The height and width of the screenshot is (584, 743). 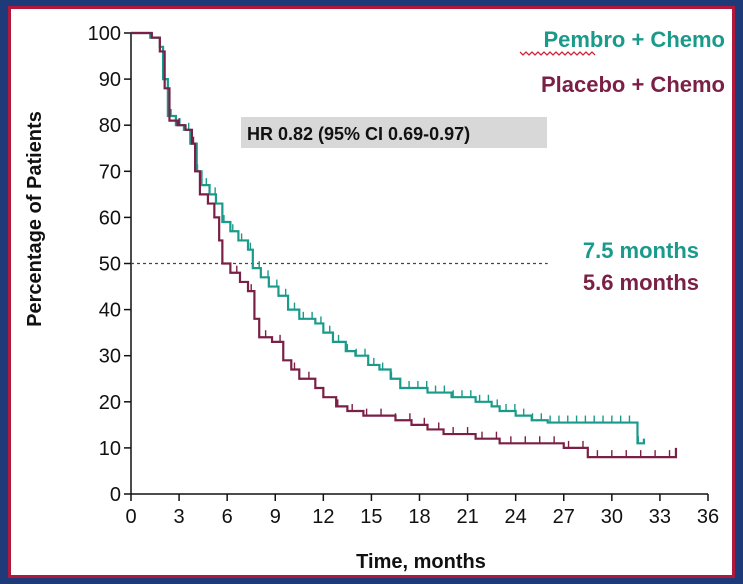 What do you see at coordinates (634, 39) in the screenshot?
I see `legend-label-pembro: Pembro + Chemo` at bounding box center [634, 39].